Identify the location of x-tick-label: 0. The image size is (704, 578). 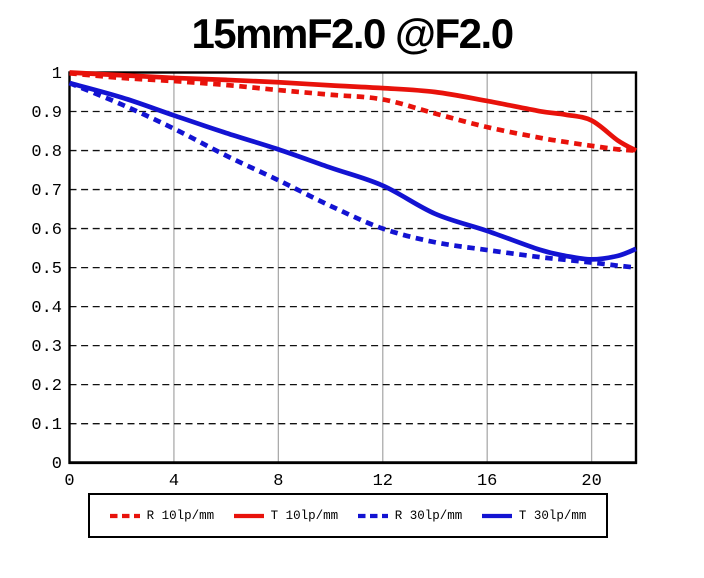
(69, 481).